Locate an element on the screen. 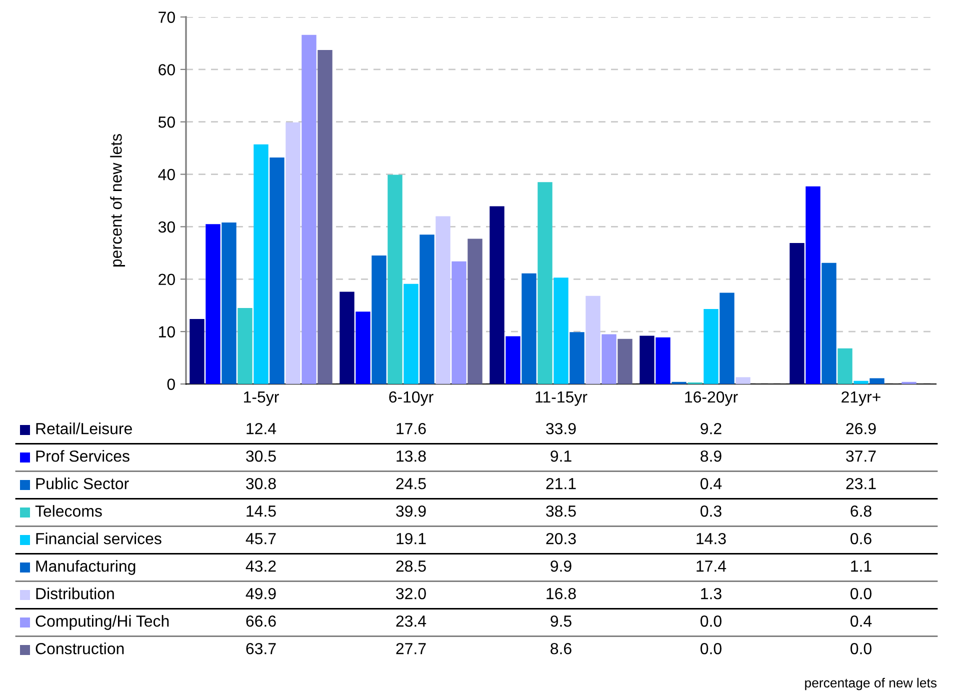 The height and width of the screenshot is (692, 957). data-label: 23.4 is located at coordinates (411, 621).